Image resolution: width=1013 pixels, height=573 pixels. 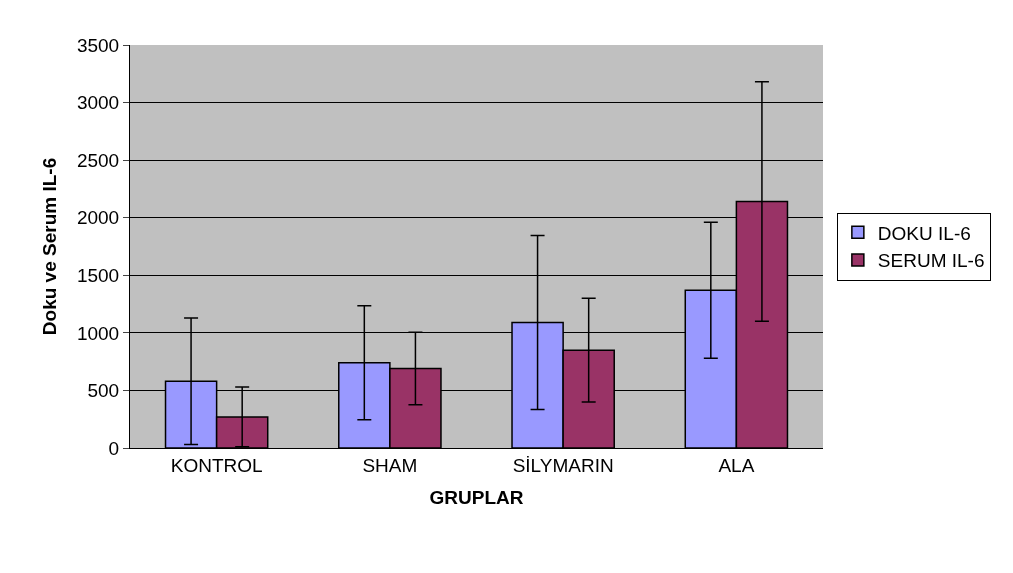 What do you see at coordinates (49, 246) in the screenshot?
I see `y-axis-title: Doku ve Serum IL-6` at bounding box center [49, 246].